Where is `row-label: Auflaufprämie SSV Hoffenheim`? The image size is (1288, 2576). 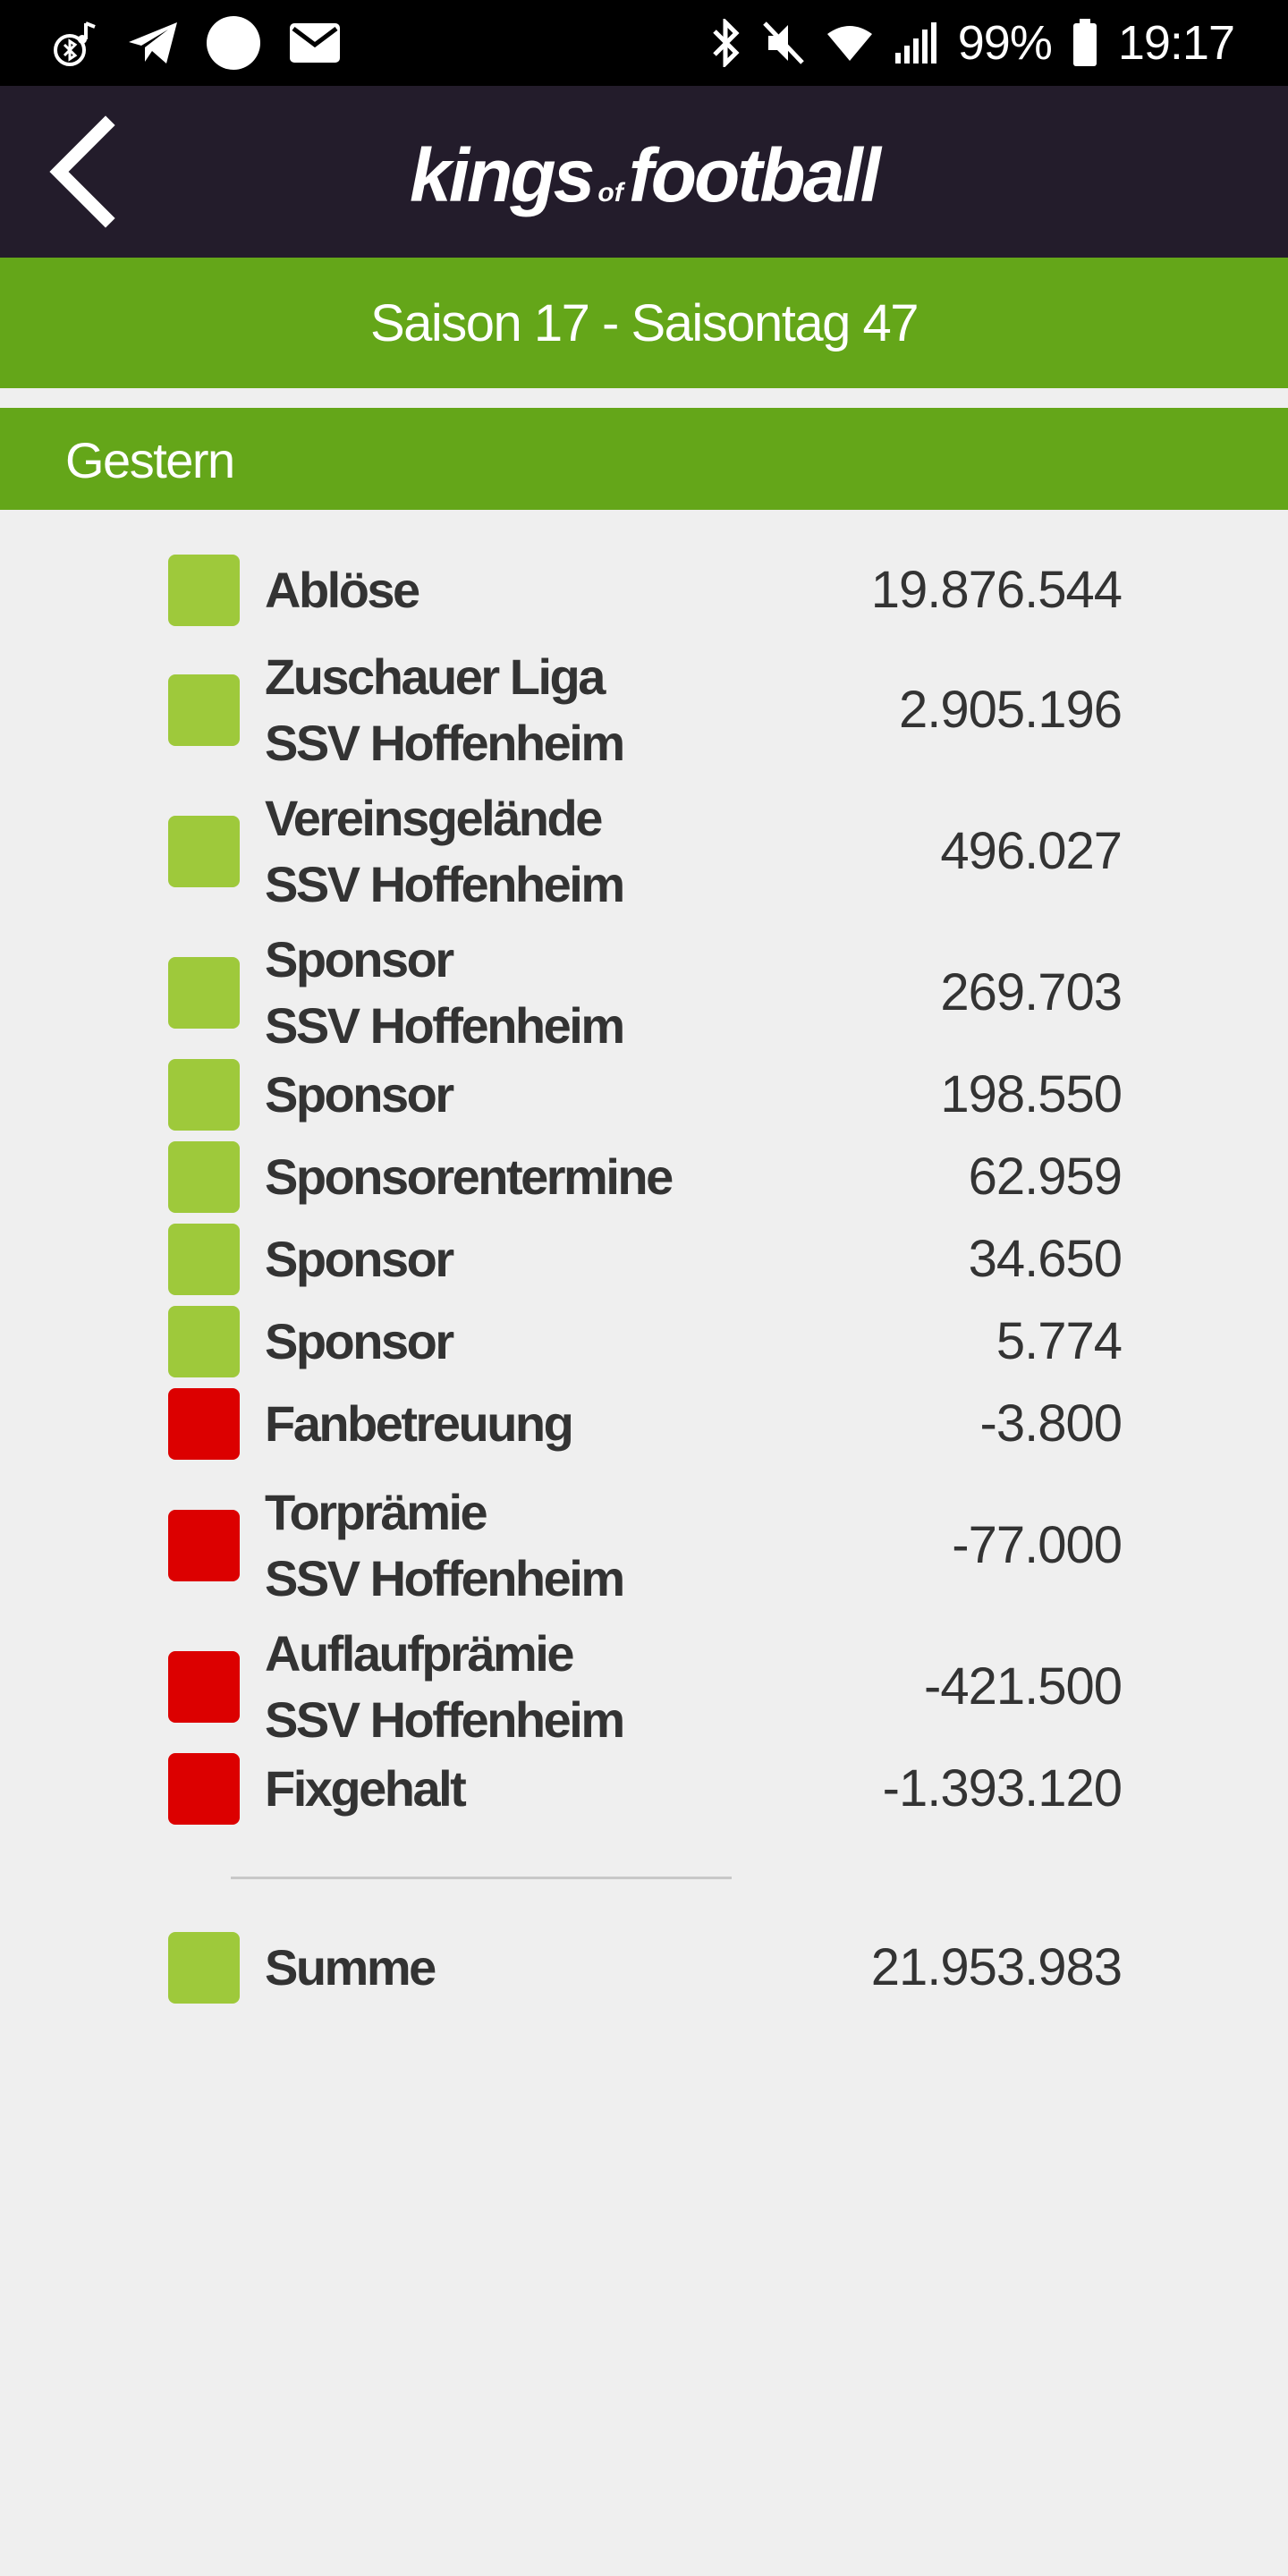
row-label: Auflaufprämie SSV Hoffenheim is located at coordinates (445, 1687).